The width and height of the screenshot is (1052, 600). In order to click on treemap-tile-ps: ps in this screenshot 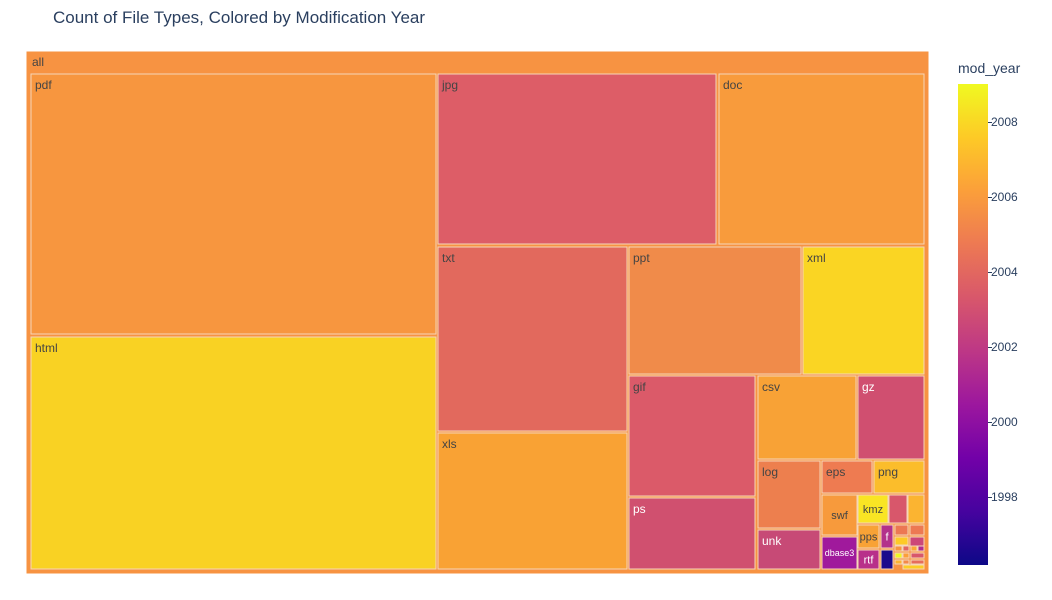, I will do `click(692, 533)`.